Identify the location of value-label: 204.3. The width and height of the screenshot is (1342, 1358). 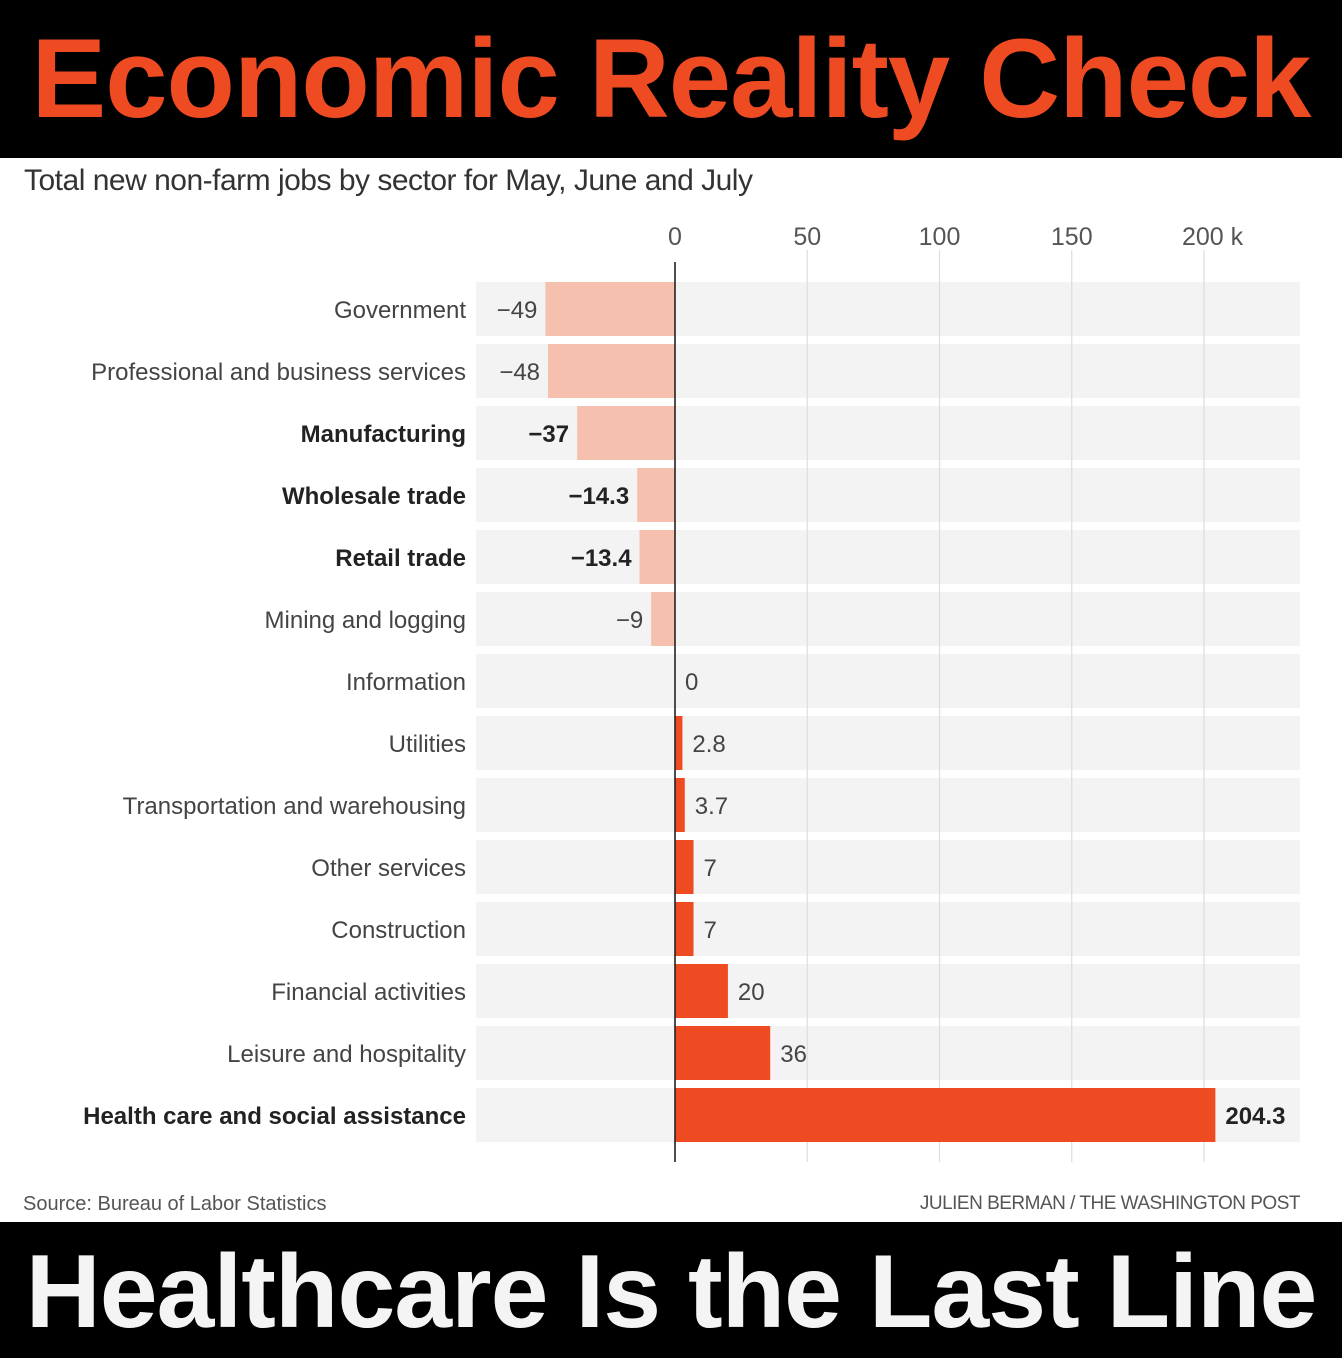
(1255, 1116).